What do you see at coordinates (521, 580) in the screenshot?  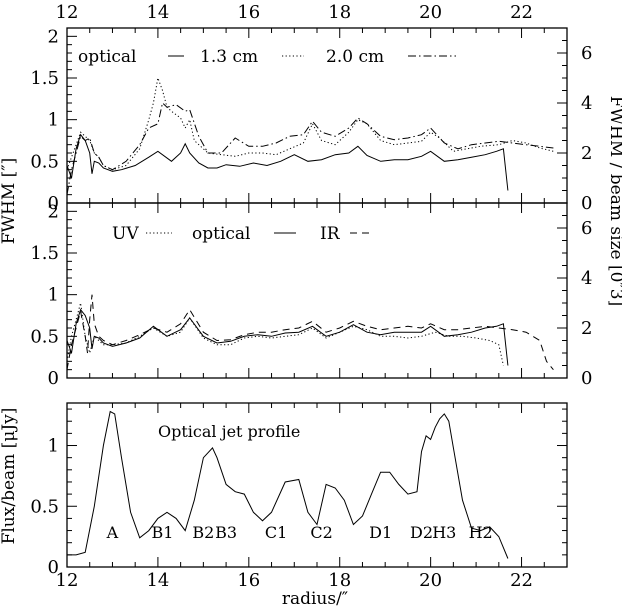 I see `x-tick-label-bottom: 22` at bounding box center [521, 580].